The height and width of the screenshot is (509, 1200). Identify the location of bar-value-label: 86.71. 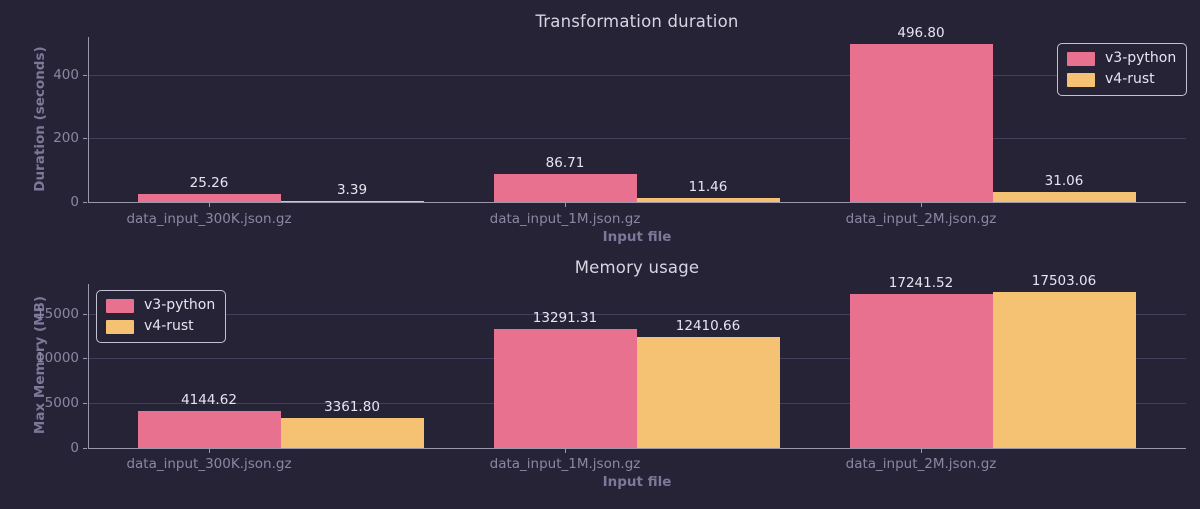
(565, 163).